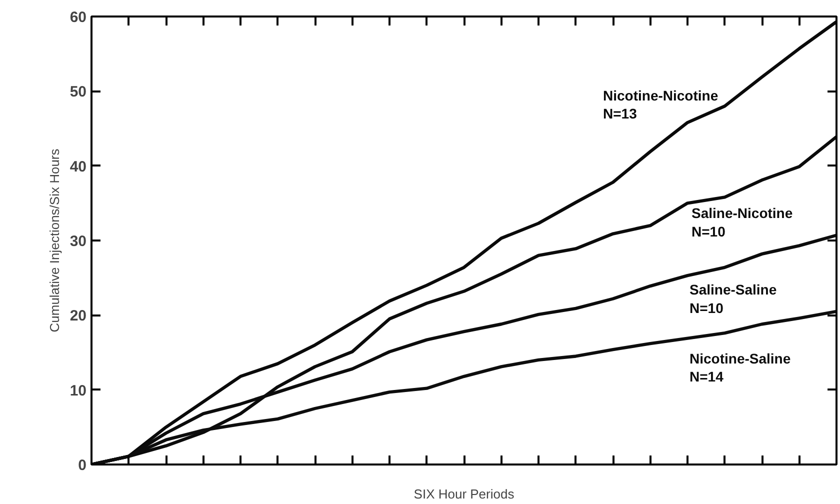  I want to click on series-label: Nicotine-Saline N=14, so click(740, 367).